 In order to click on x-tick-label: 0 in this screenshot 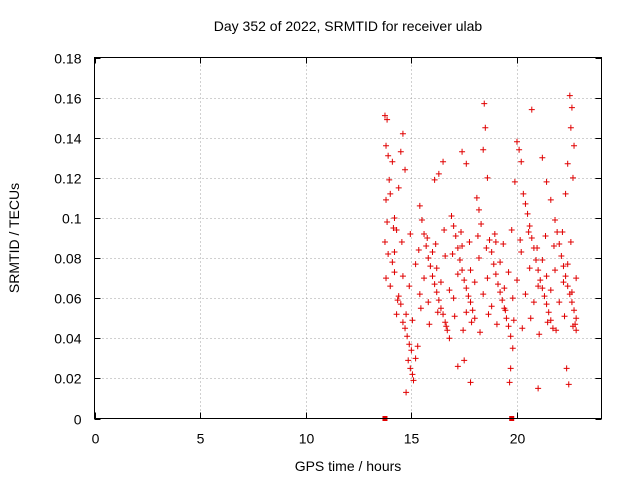, I will do `click(96, 439)`.